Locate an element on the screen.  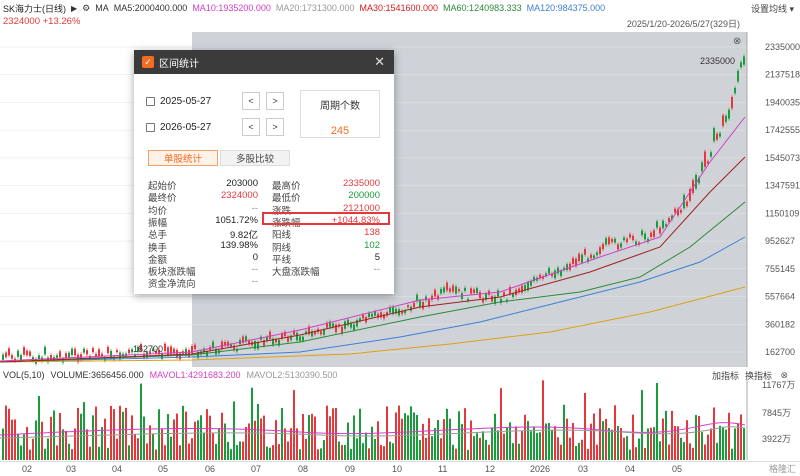
end-next-button: > is located at coordinates (275, 127).